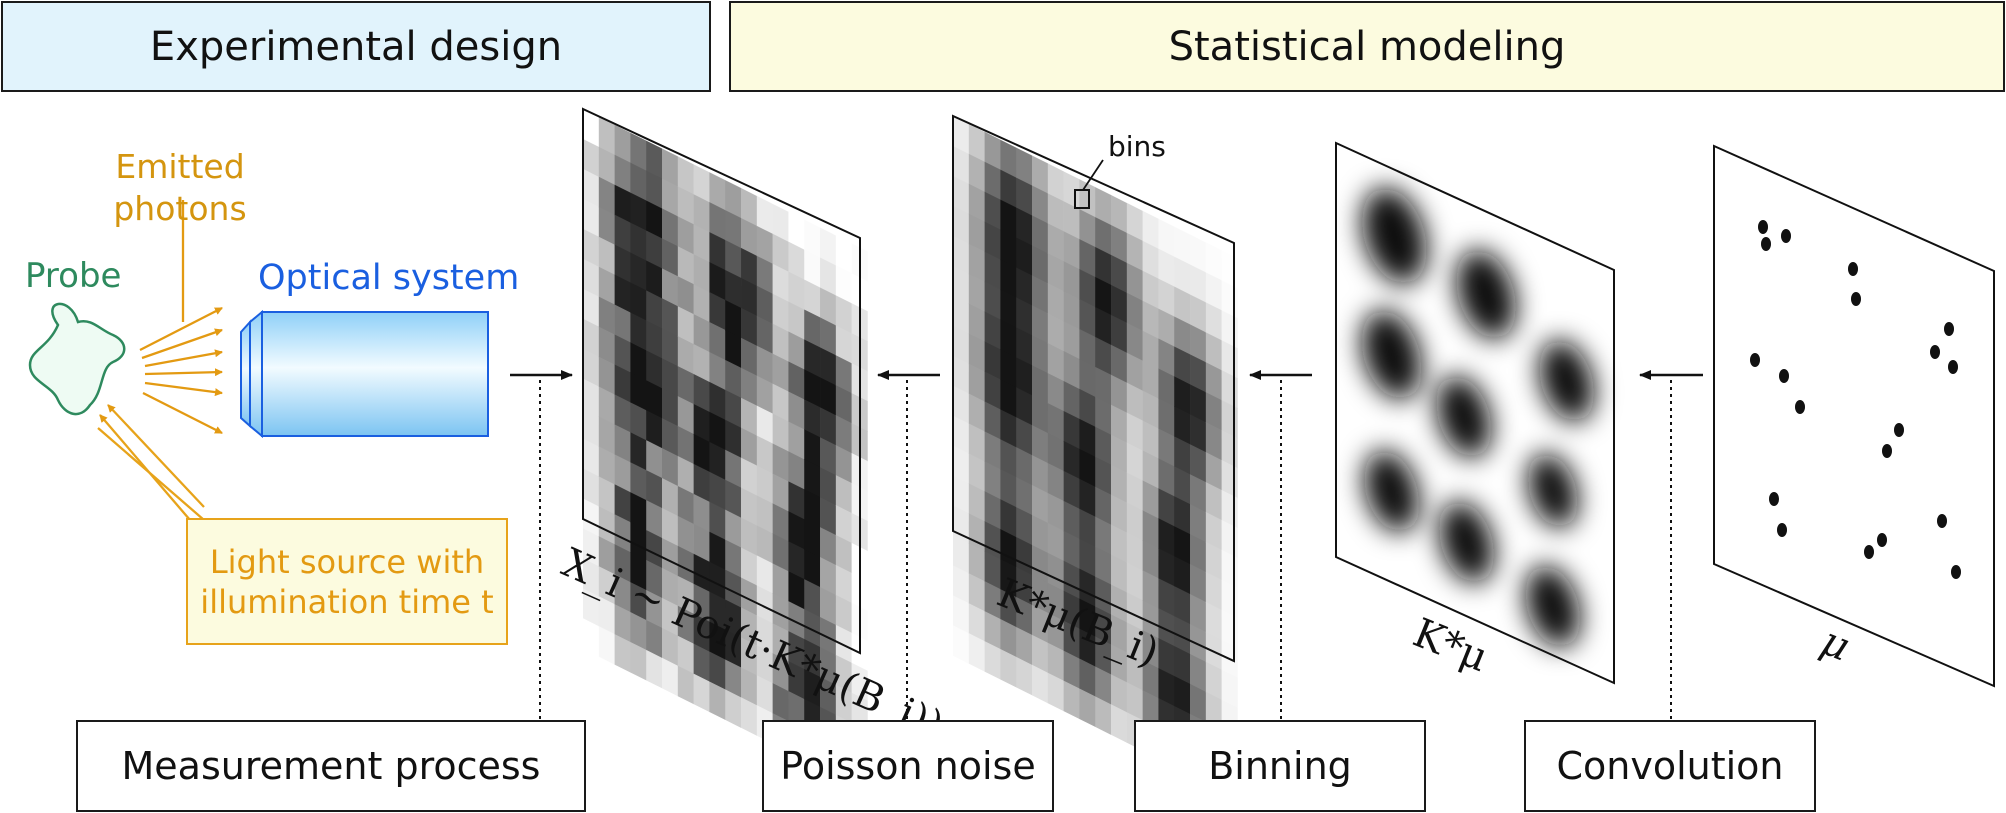  I want to click on convolved-blob, so click(1391, 491).